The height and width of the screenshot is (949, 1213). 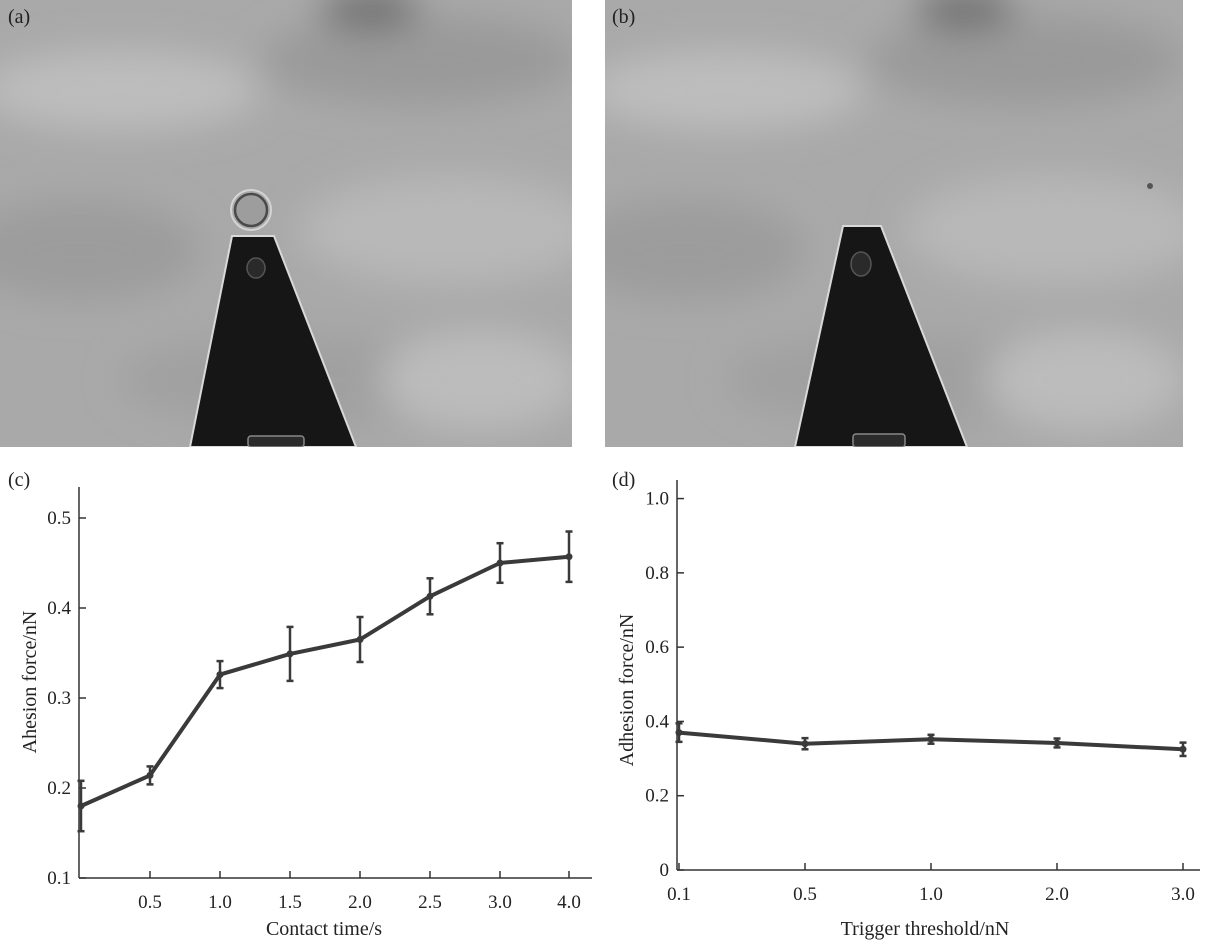 What do you see at coordinates (59, 878) in the screenshot?
I see `y-tick-label: 0.1` at bounding box center [59, 878].